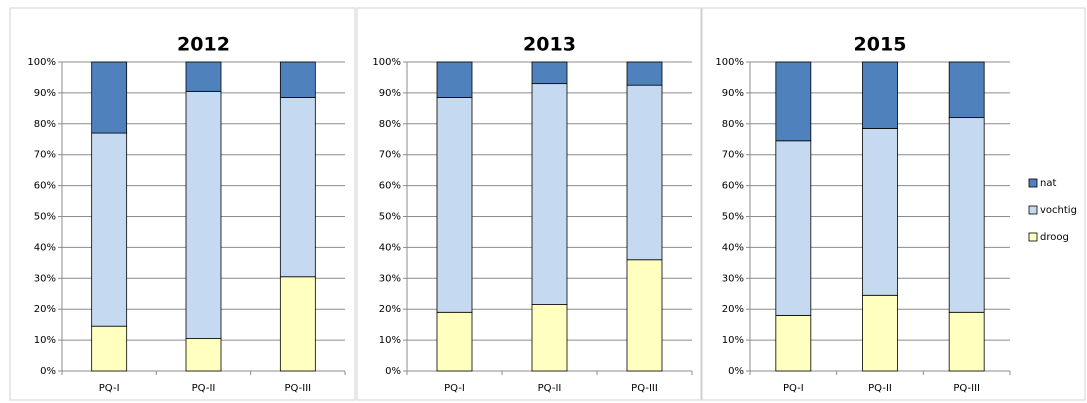 The image size is (1087, 403). I want to click on chart-title: 2012, so click(203, 45).